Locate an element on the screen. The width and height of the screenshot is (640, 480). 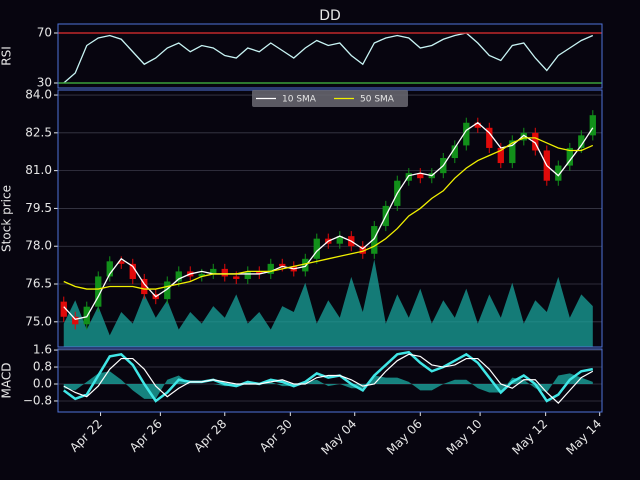
y-tick-label: 30 is located at coordinates (44, 83).